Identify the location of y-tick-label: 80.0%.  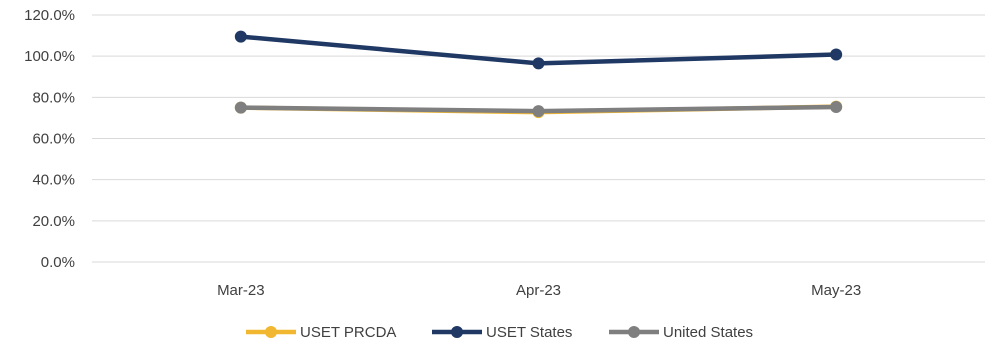
(53, 97).